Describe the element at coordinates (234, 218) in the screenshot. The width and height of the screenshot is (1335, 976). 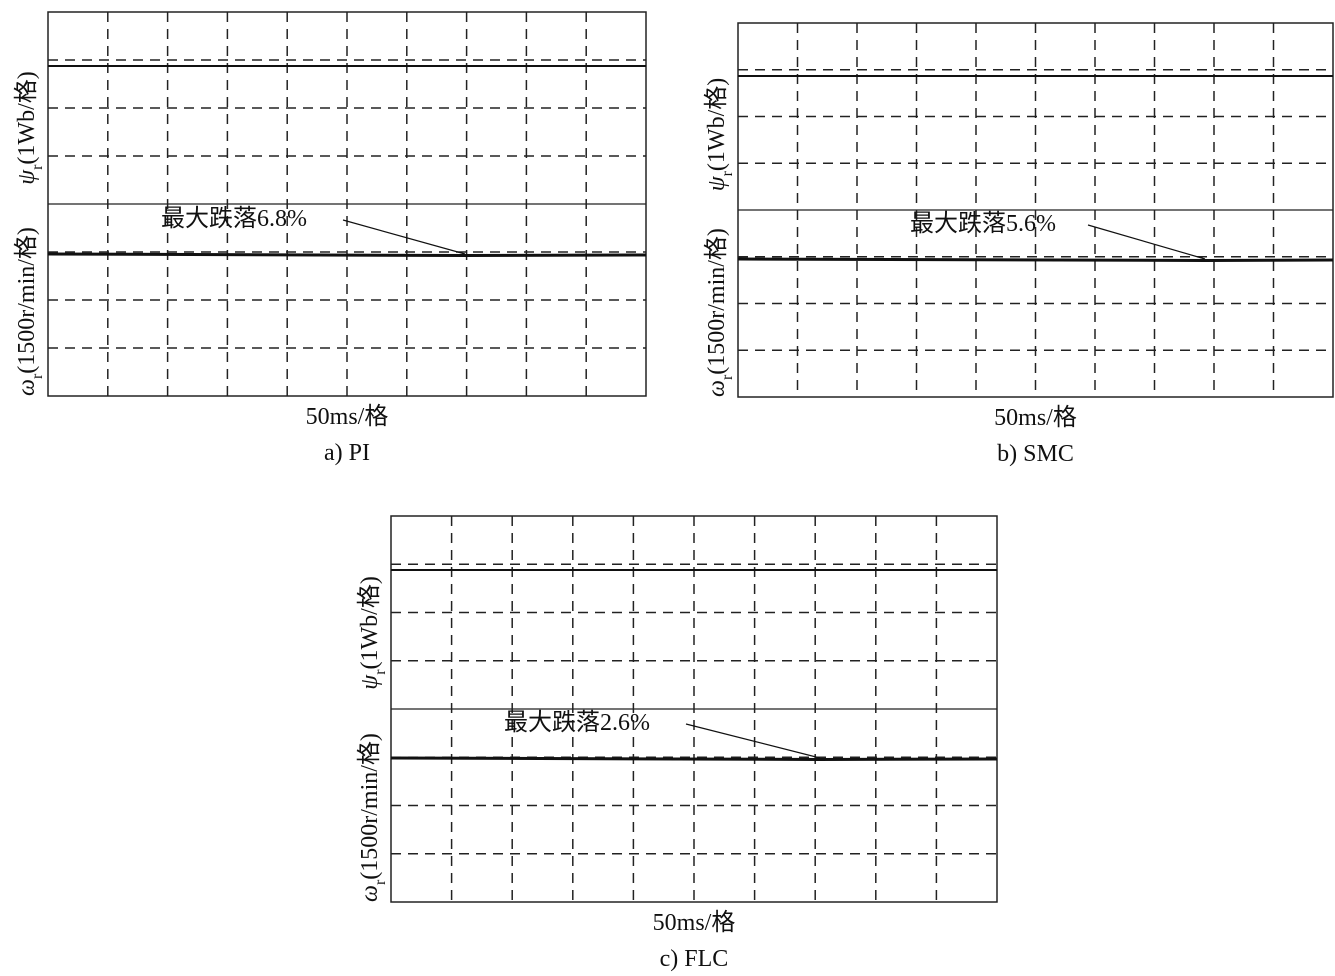
I see `annotation: 最大跌落6.8%` at that location.